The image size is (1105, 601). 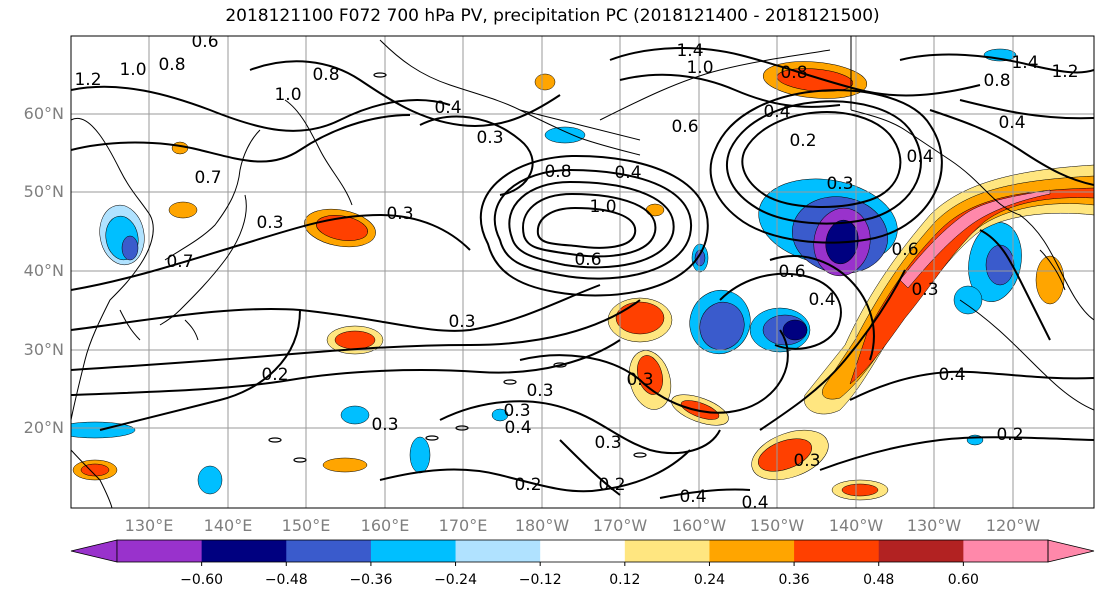 What do you see at coordinates (963, 580) in the screenshot?
I see `colorbar-tick-label: 0.60` at bounding box center [963, 580].